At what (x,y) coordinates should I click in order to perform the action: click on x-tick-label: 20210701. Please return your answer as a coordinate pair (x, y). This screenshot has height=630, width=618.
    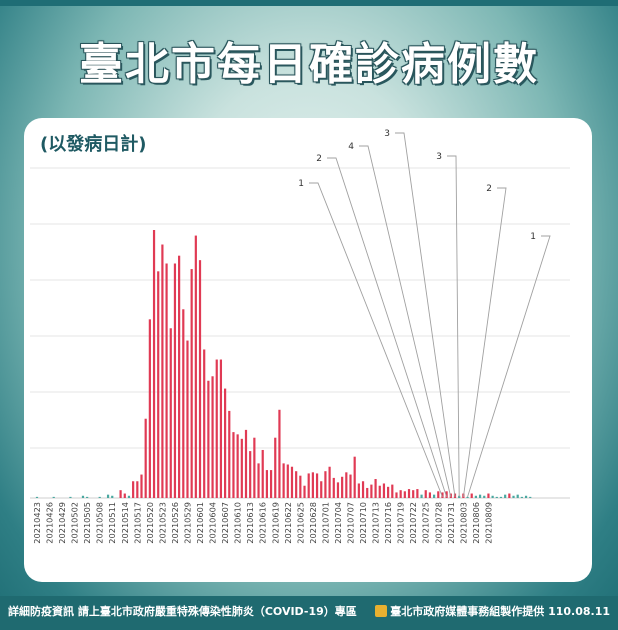
    Looking at the image, I should click on (325, 523).